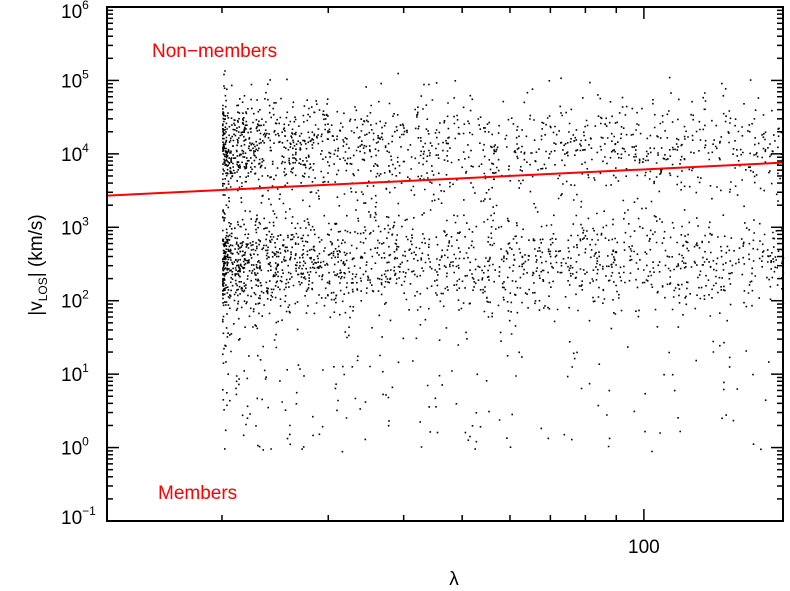 The image size is (790, 591). I want to click on y-tick-label: 10⁵, so click(75, 79).